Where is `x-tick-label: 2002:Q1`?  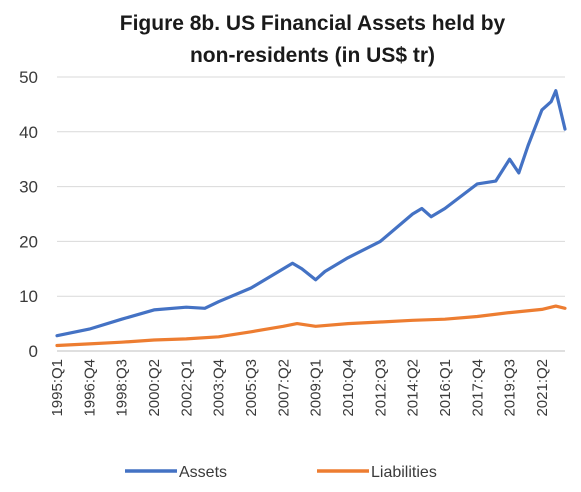
x-tick-label: 2002:Q1 is located at coordinates (186, 388).